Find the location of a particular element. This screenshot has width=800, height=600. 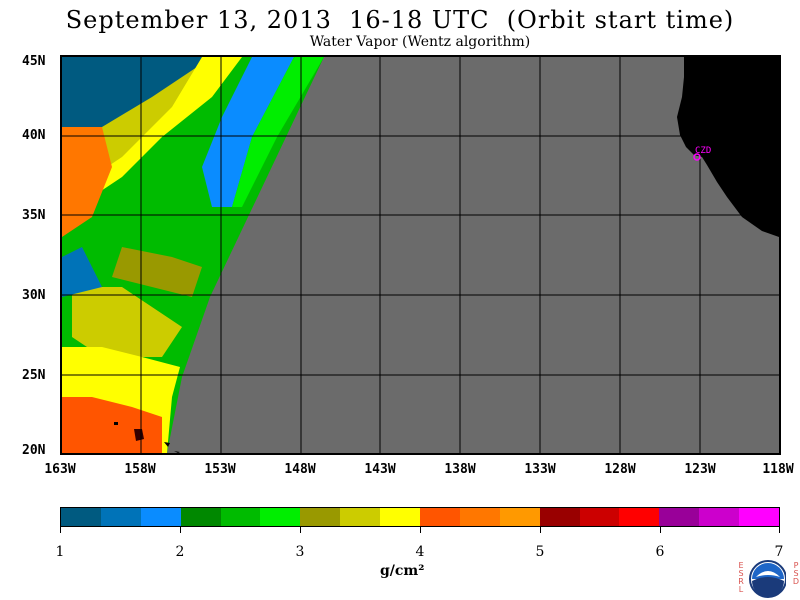

lat-label-25n: 25N is located at coordinates (34, 375).